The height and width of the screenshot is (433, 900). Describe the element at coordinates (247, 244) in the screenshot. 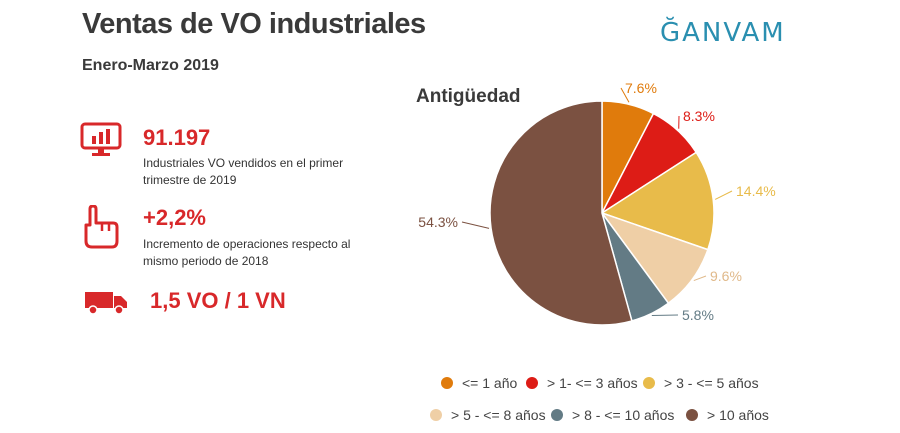

I see `stat-increase-desc-line1: Incremento de operaciones respecto al` at that location.